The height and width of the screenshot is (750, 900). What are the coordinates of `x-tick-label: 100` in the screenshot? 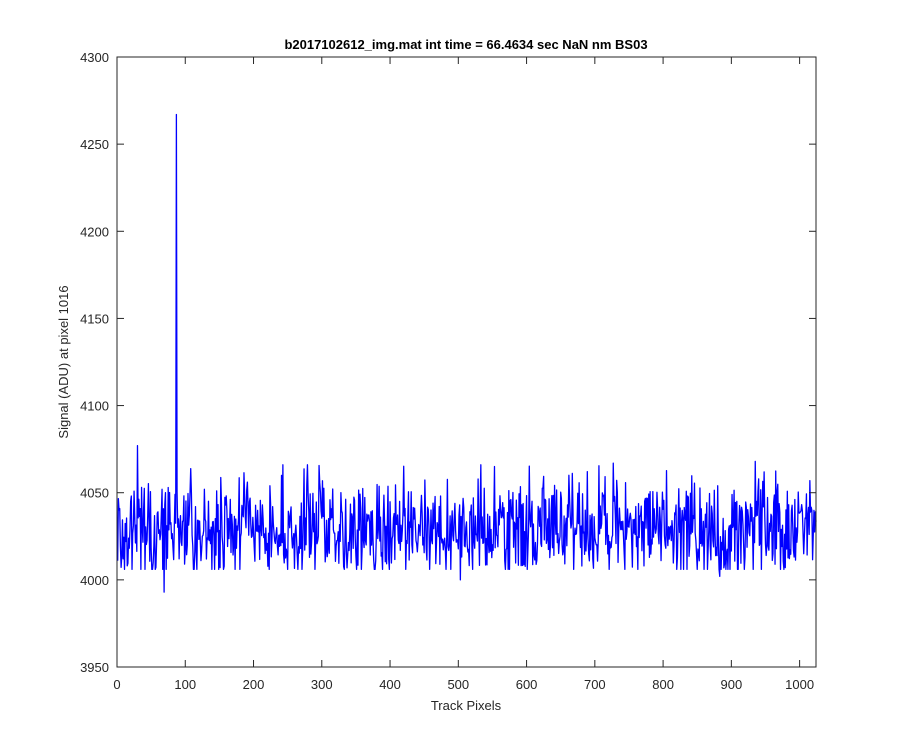 It's located at (185, 684).